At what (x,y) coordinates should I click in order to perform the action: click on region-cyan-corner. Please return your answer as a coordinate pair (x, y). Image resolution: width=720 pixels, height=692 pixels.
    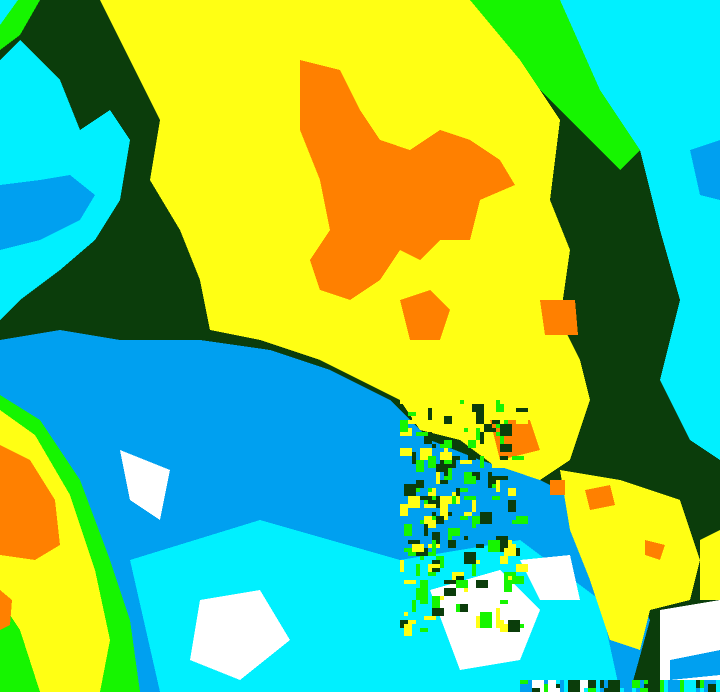
    Looking at the image, I should click on (9, 12).